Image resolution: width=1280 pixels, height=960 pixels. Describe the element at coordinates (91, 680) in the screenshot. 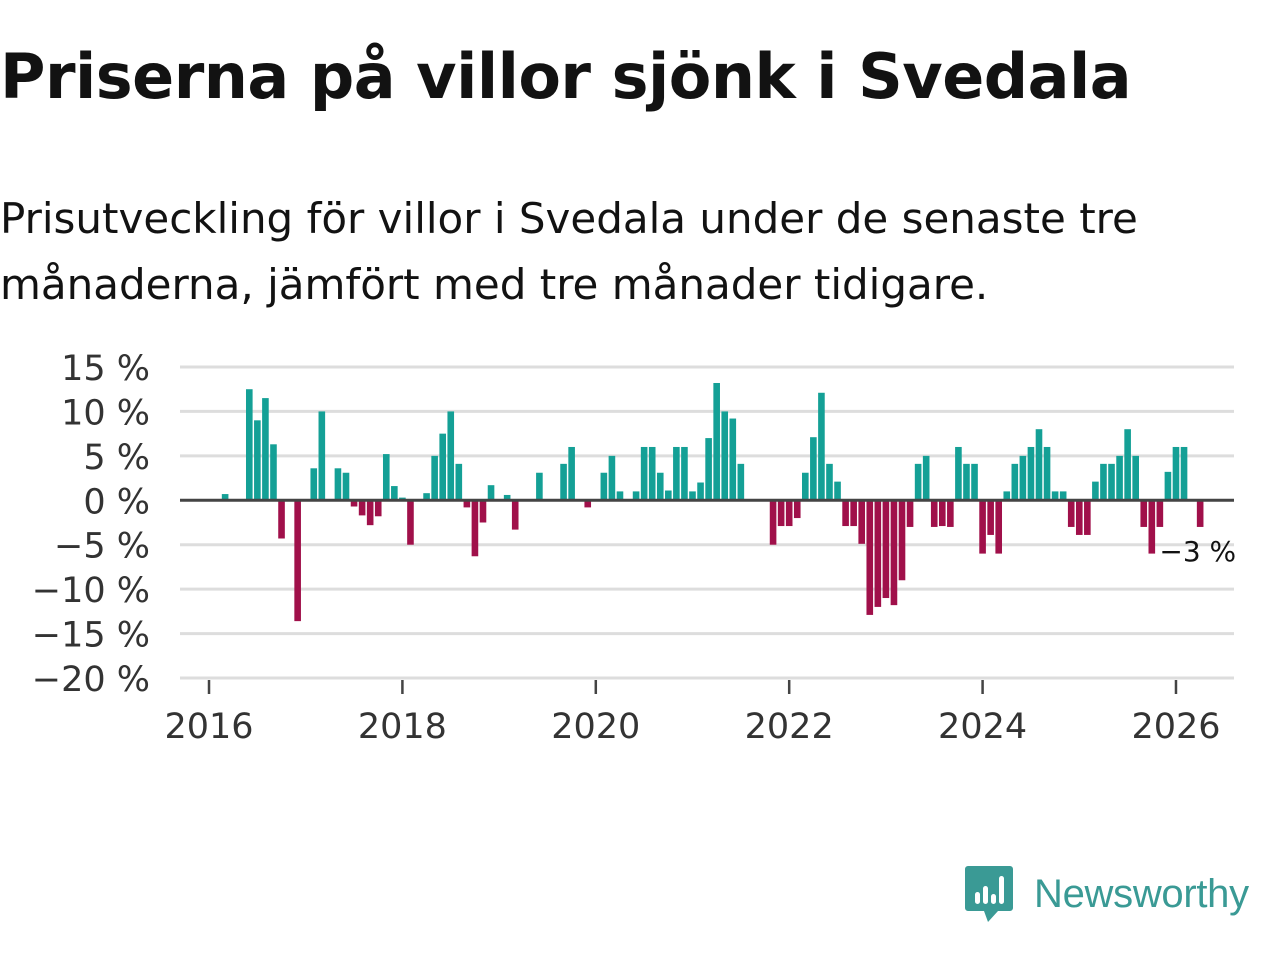

I see `y-tick-label: −20 %` at that location.